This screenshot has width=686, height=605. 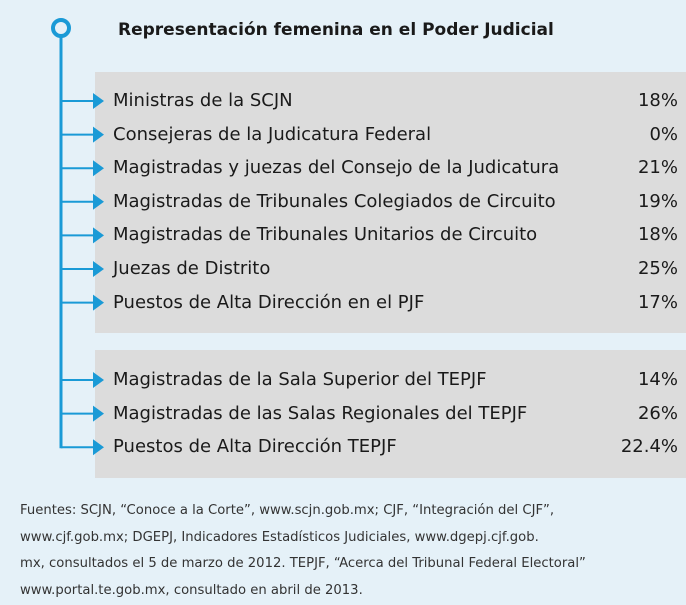 What do you see at coordinates (657, 168) in the screenshot?
I see `row-value: 21%` at bounding box center [657, 168].